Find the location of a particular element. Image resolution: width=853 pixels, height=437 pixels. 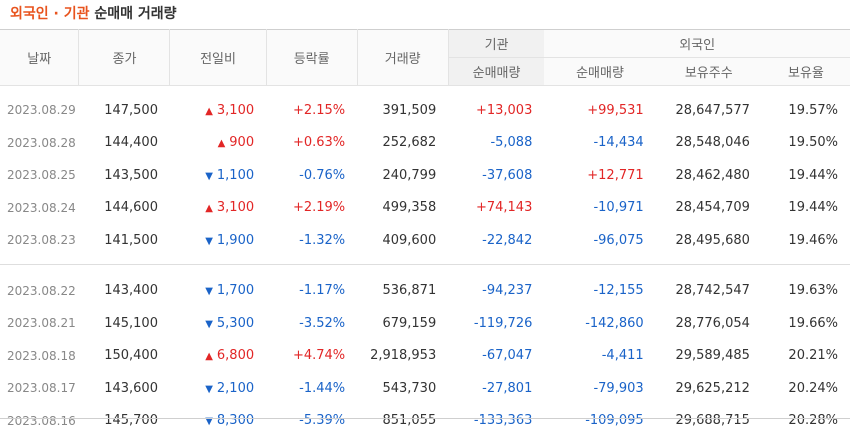

cell-close: 141,500 is located at coordinates (124, 240).